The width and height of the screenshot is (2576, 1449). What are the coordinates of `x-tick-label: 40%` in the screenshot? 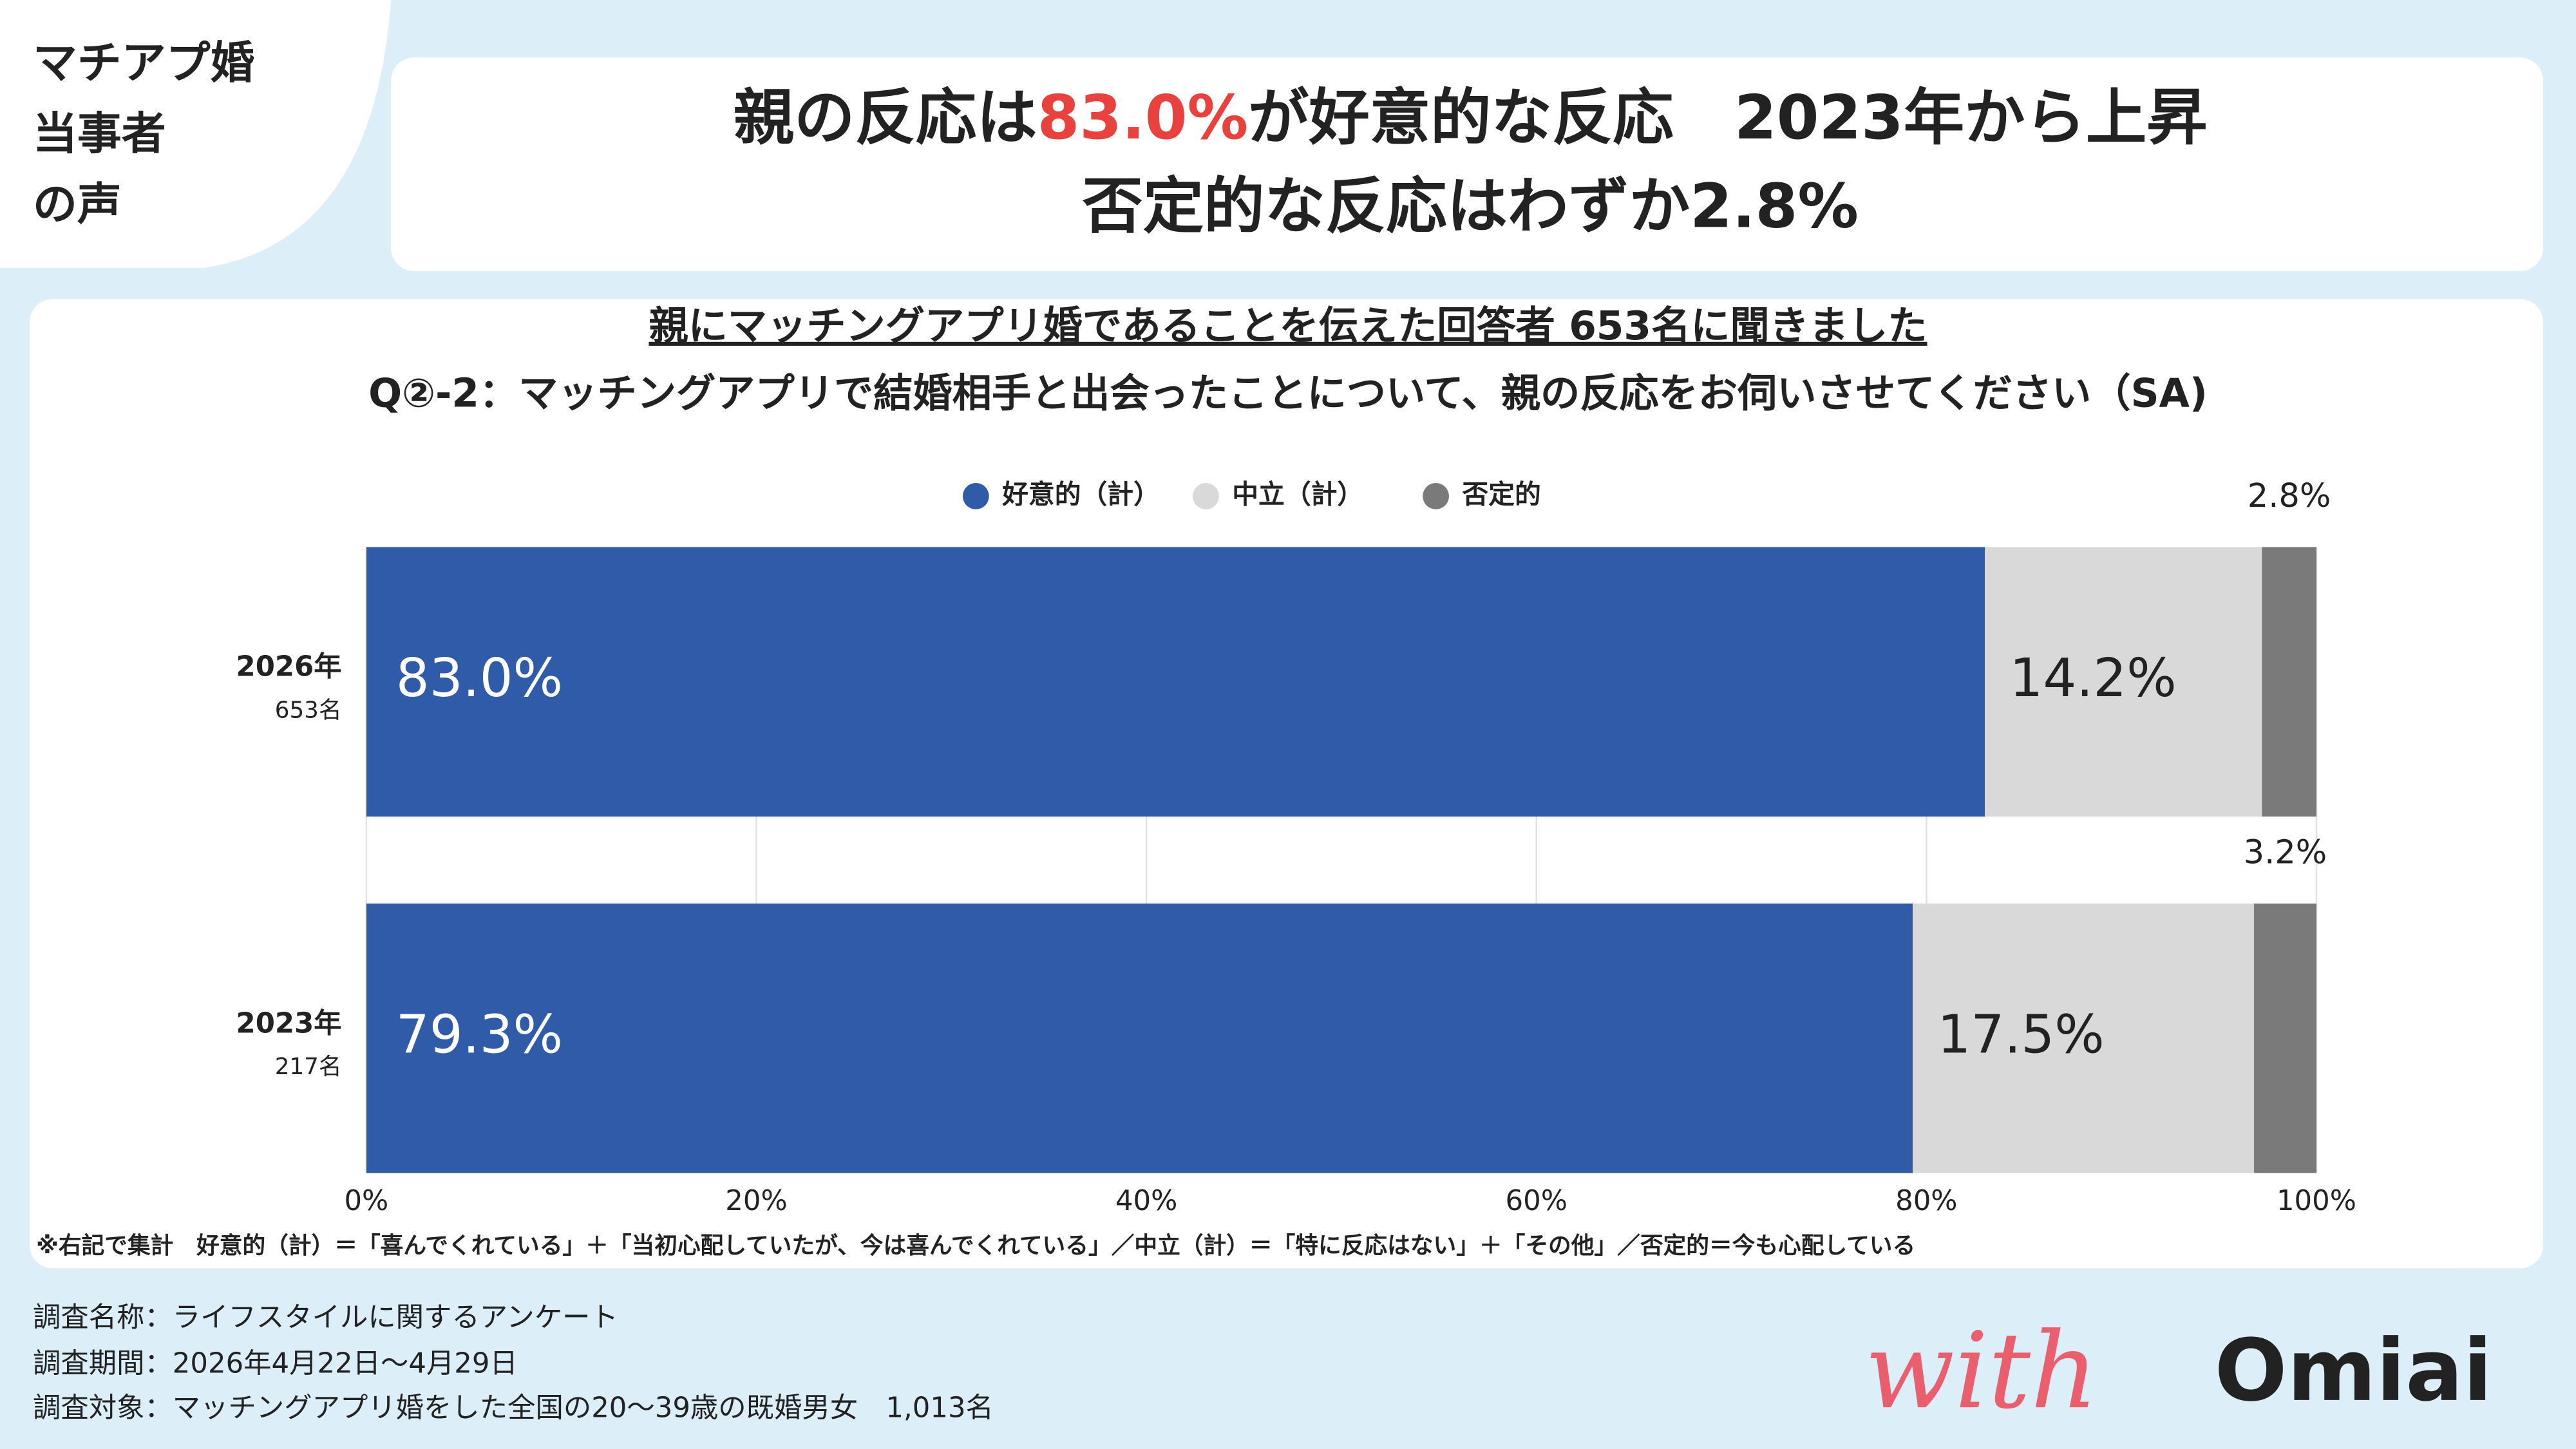 It's located at (1146, 1201).